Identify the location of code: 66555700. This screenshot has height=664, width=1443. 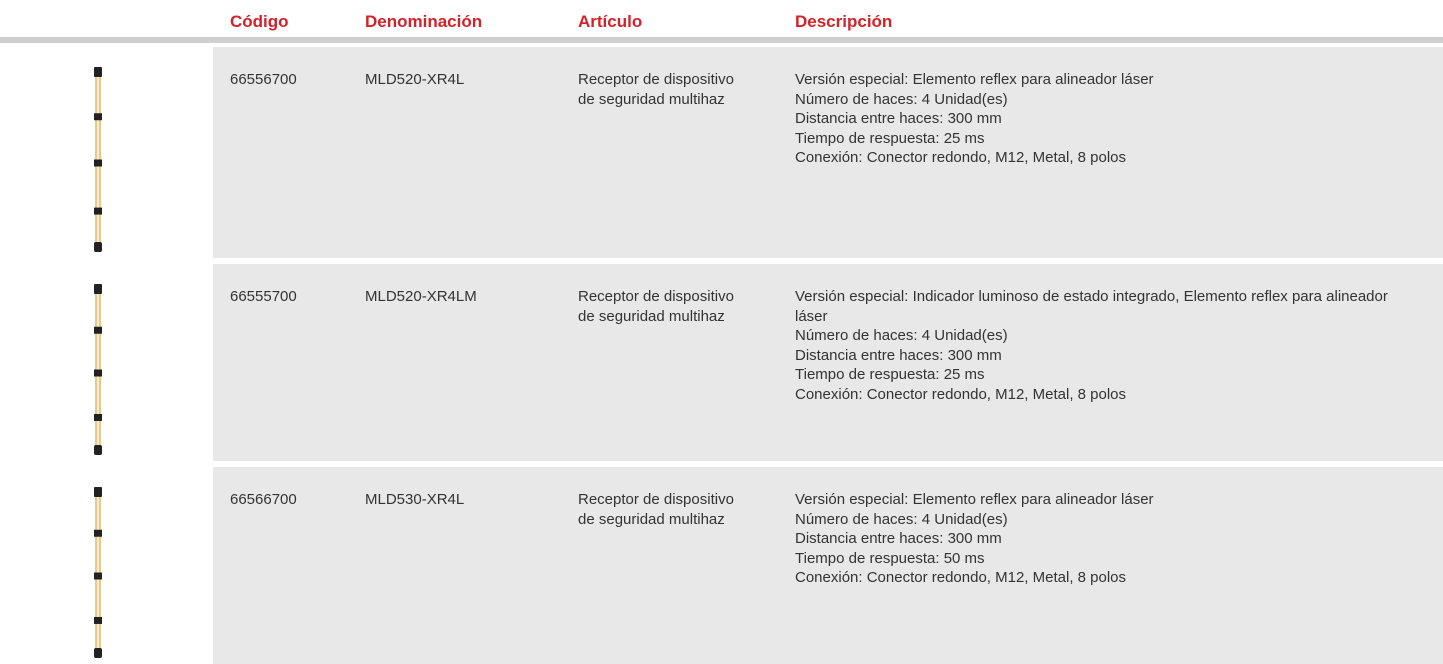
(263, 296).